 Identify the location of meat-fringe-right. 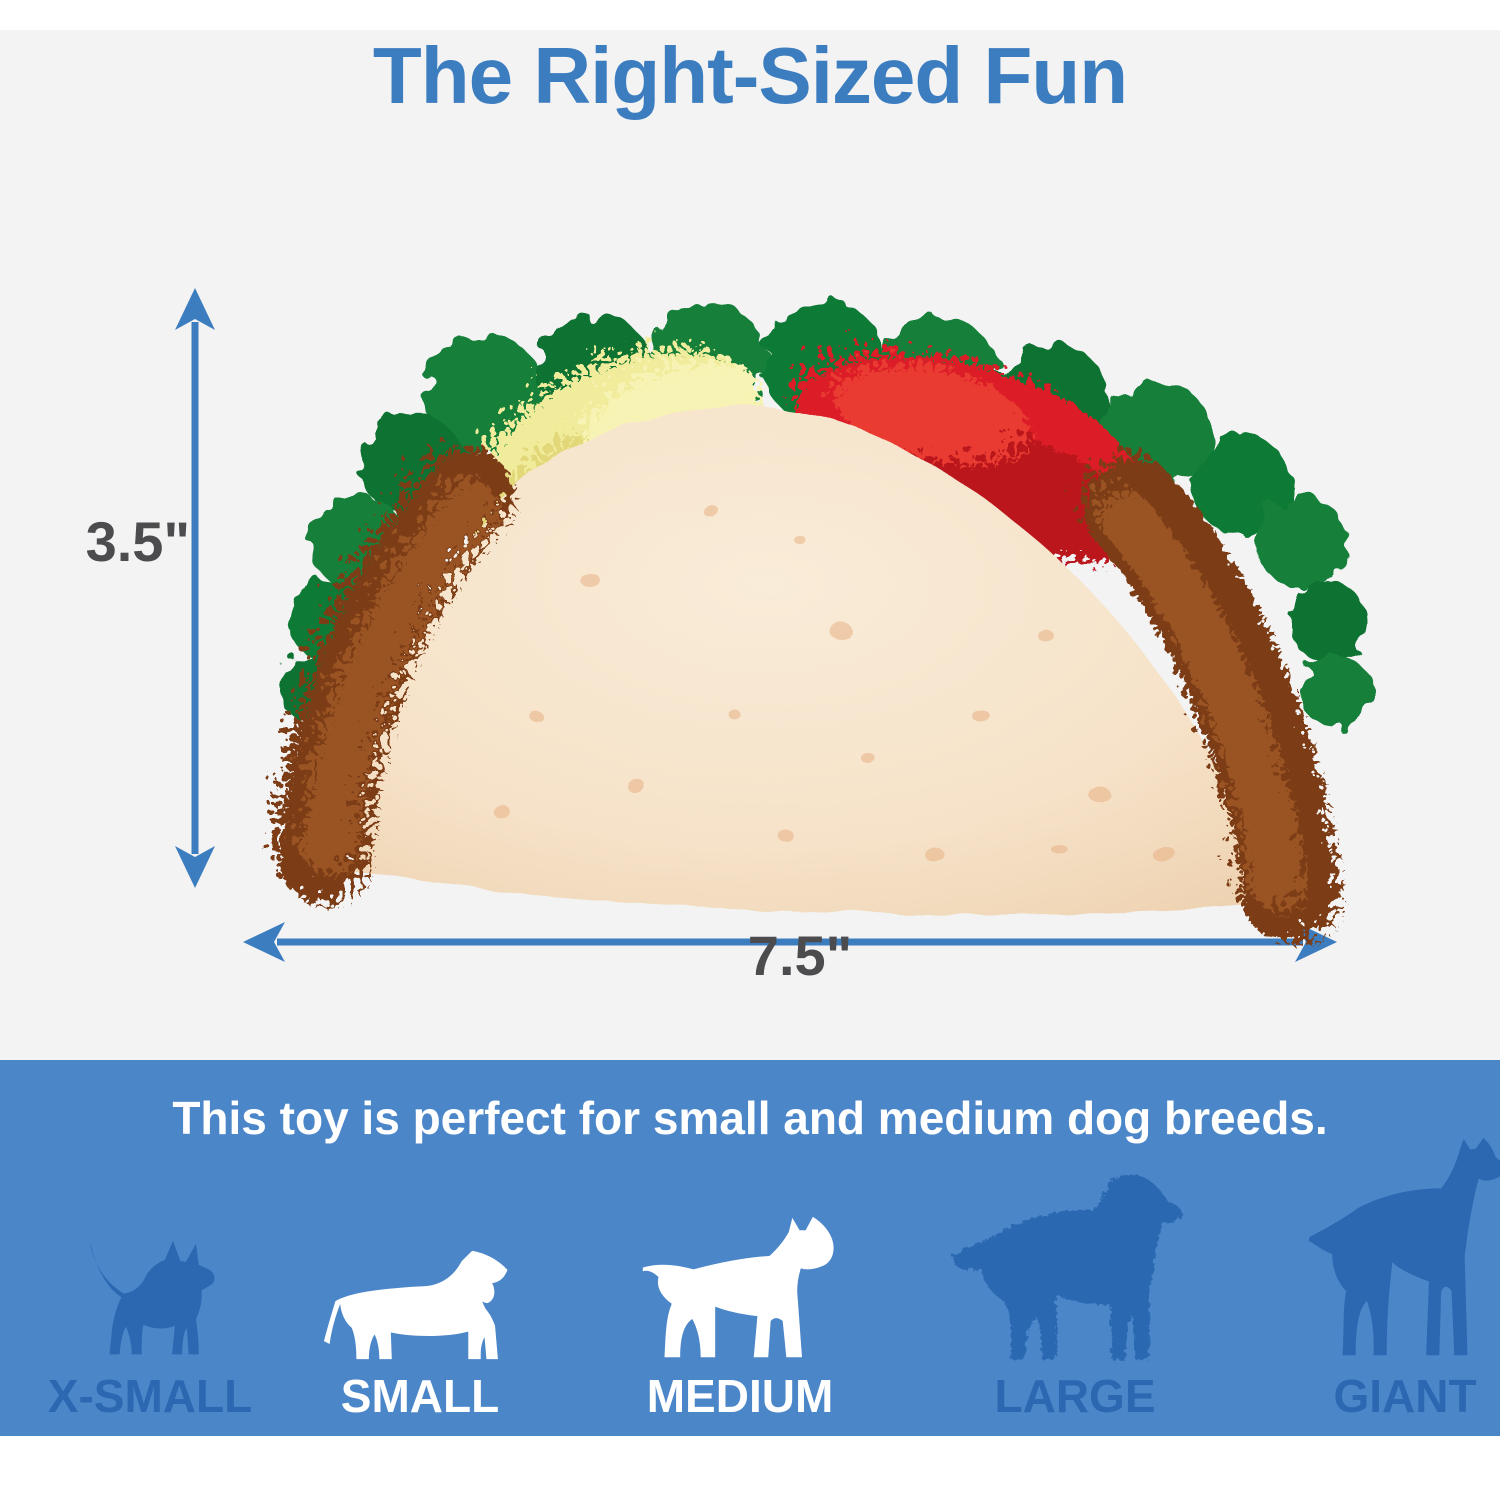
(1199, 687).